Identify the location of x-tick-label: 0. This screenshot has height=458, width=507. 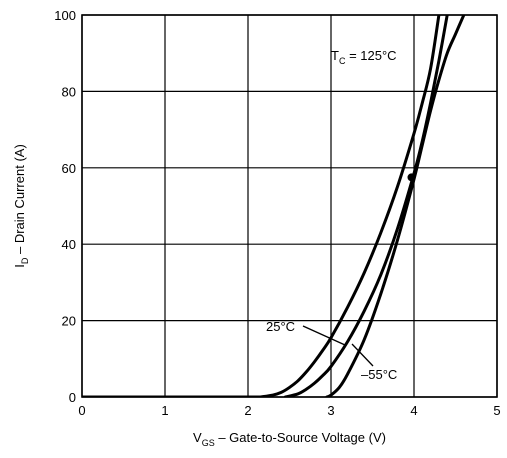
(81, 410).